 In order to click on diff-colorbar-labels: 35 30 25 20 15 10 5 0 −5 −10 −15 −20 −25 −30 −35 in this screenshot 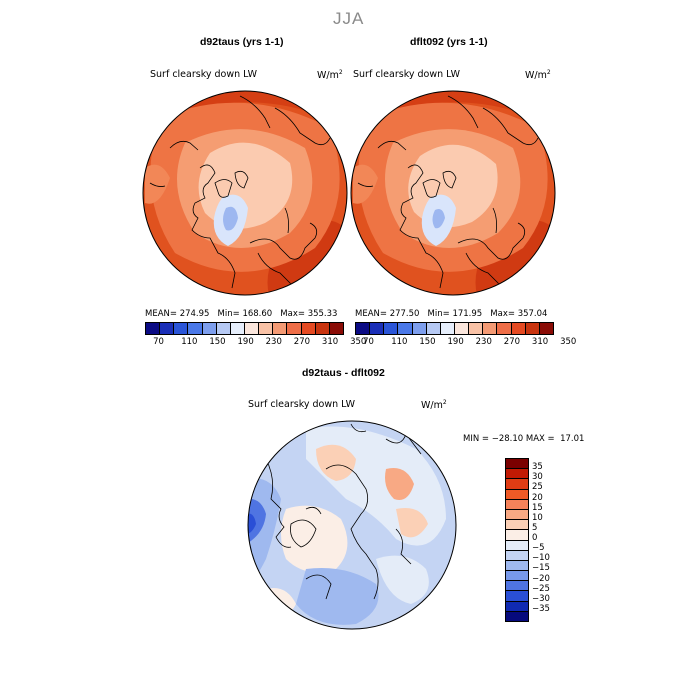, I will do `click(547, 539)`.